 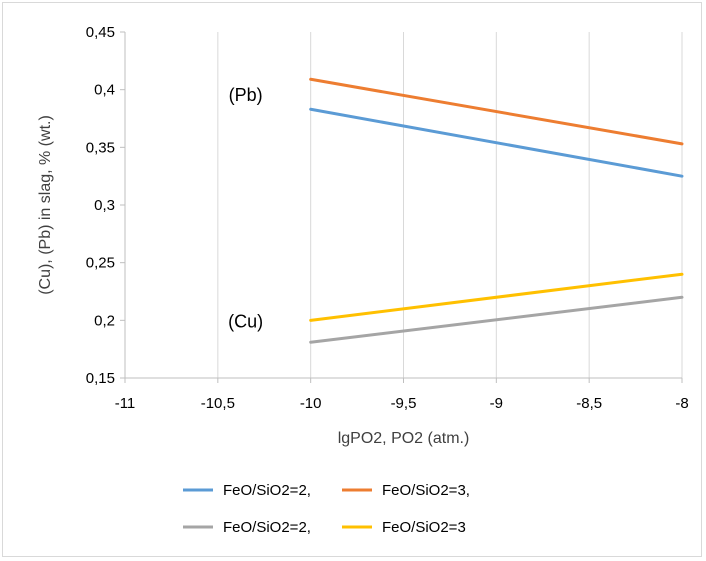 I want to click on annotations: (Pb) (Cu), so click(x=245, y=208).